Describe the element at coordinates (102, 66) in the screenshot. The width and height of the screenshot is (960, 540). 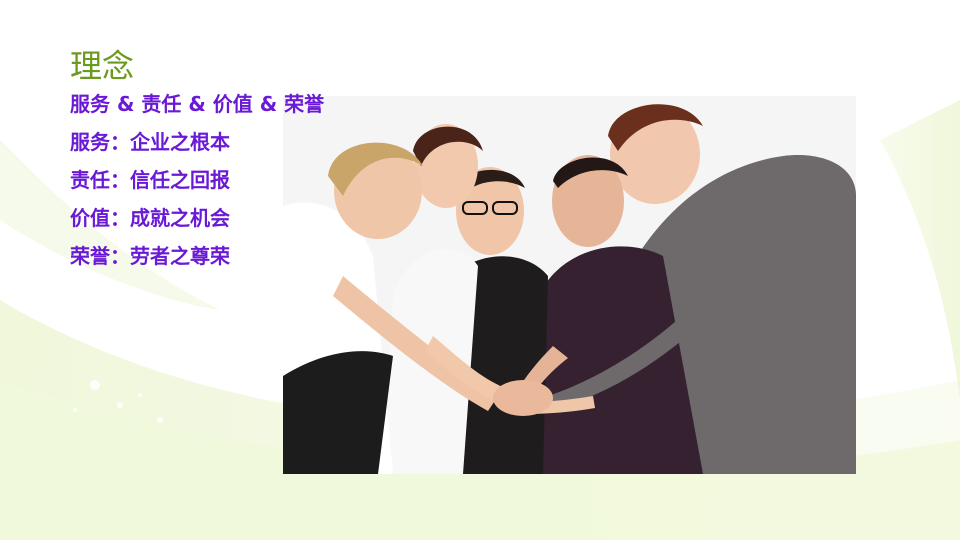
I see `slide-title: 理念` at that location.